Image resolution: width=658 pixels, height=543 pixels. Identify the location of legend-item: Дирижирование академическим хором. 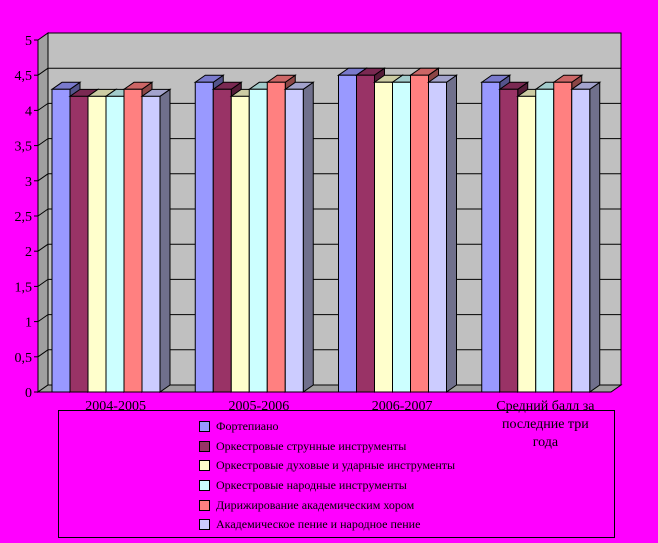
(327, 505).